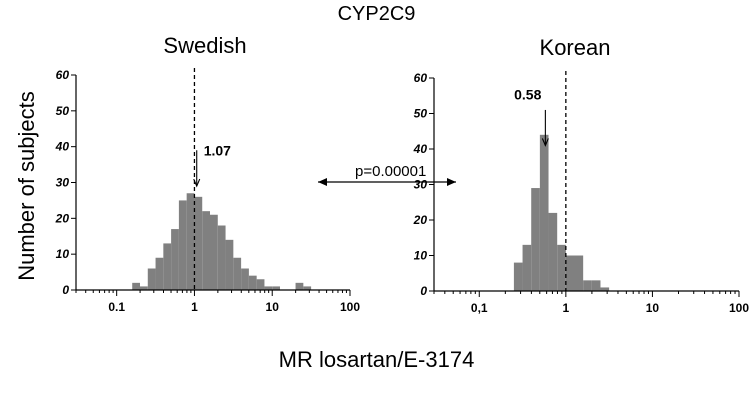  What do you see at coordinates (451, 182) in the screenshot?
I see `comparison-arrow-head-right` at bounding box center [451, 182].